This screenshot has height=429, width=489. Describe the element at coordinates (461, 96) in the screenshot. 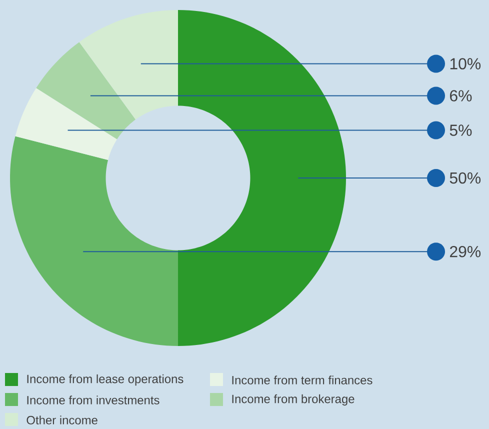

I see `data-label: 6%` at that location.